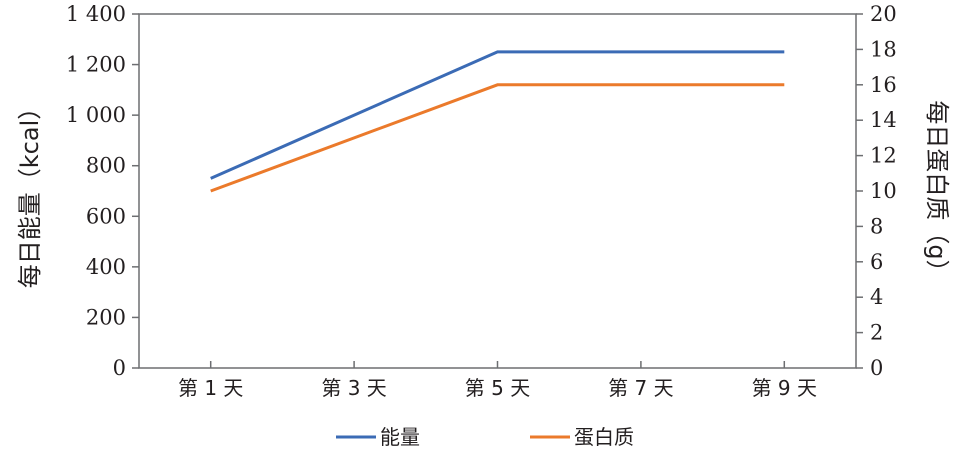 This screenshot has width=957, height=451. I want to click on left-axis-title: 每日能量（kcal）, so click(30, 192).